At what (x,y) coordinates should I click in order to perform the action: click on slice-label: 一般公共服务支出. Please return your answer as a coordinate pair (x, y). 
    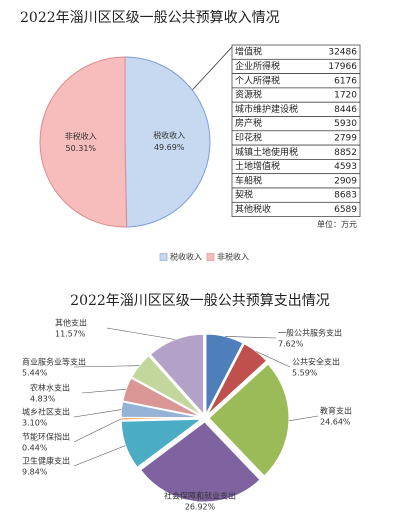
    Looking at the image, I should click on (310, 333).